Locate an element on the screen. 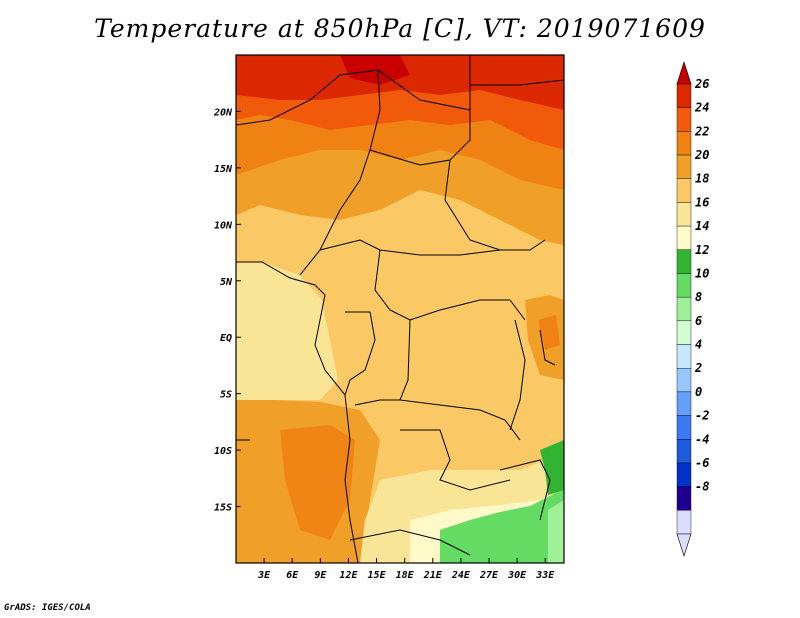 Image resolution: width=800 pixels, height=618 pixels. colorbar-label: -6 is located at coordinates (702, 463).